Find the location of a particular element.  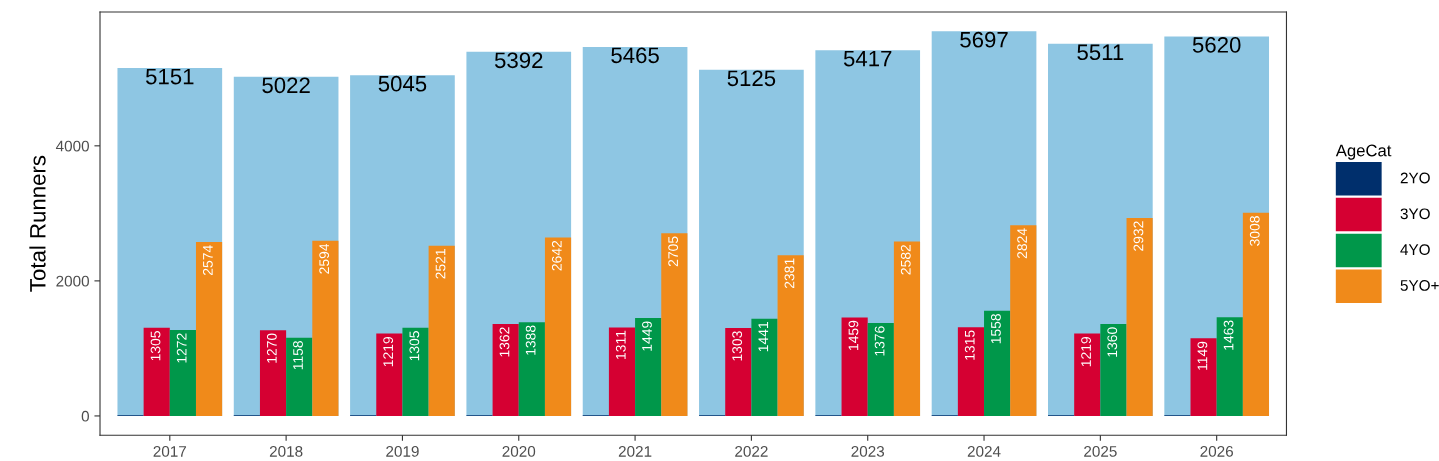

x-tick-label: 2026 is located at coordinates (1216, 451).